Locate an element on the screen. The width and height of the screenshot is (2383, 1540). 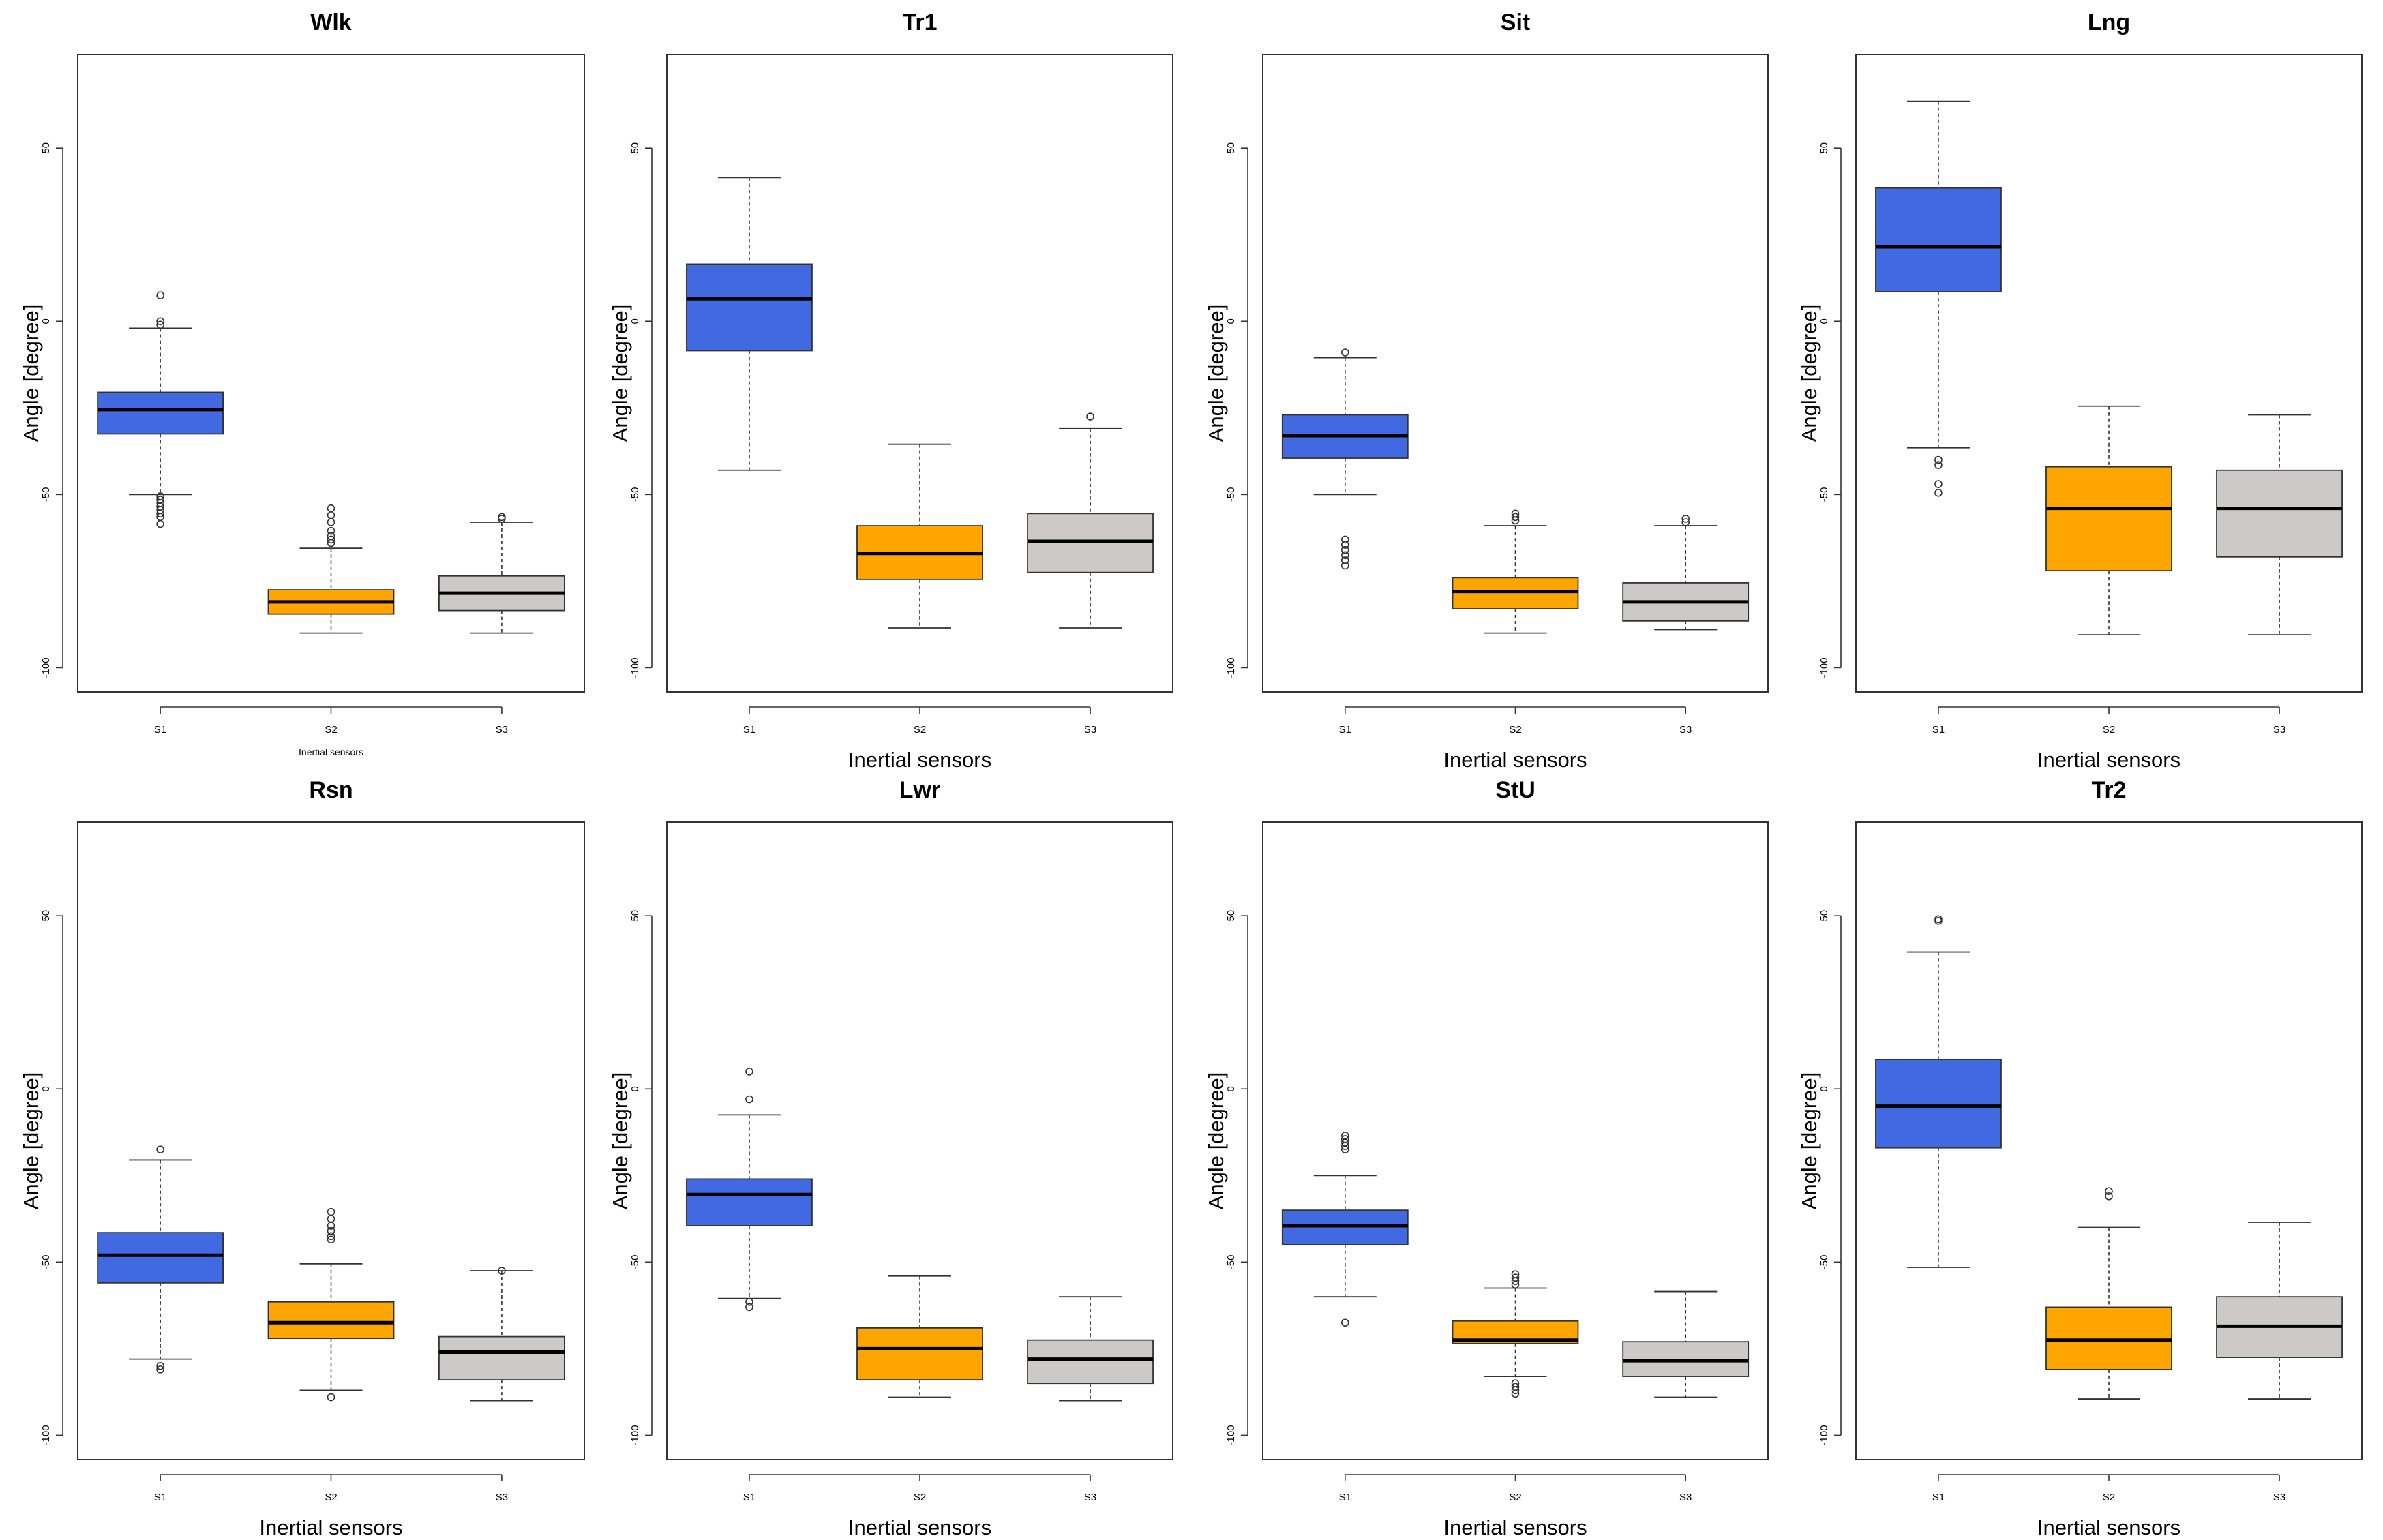
panel-title: Lng is located at coordinates (2109, 22).